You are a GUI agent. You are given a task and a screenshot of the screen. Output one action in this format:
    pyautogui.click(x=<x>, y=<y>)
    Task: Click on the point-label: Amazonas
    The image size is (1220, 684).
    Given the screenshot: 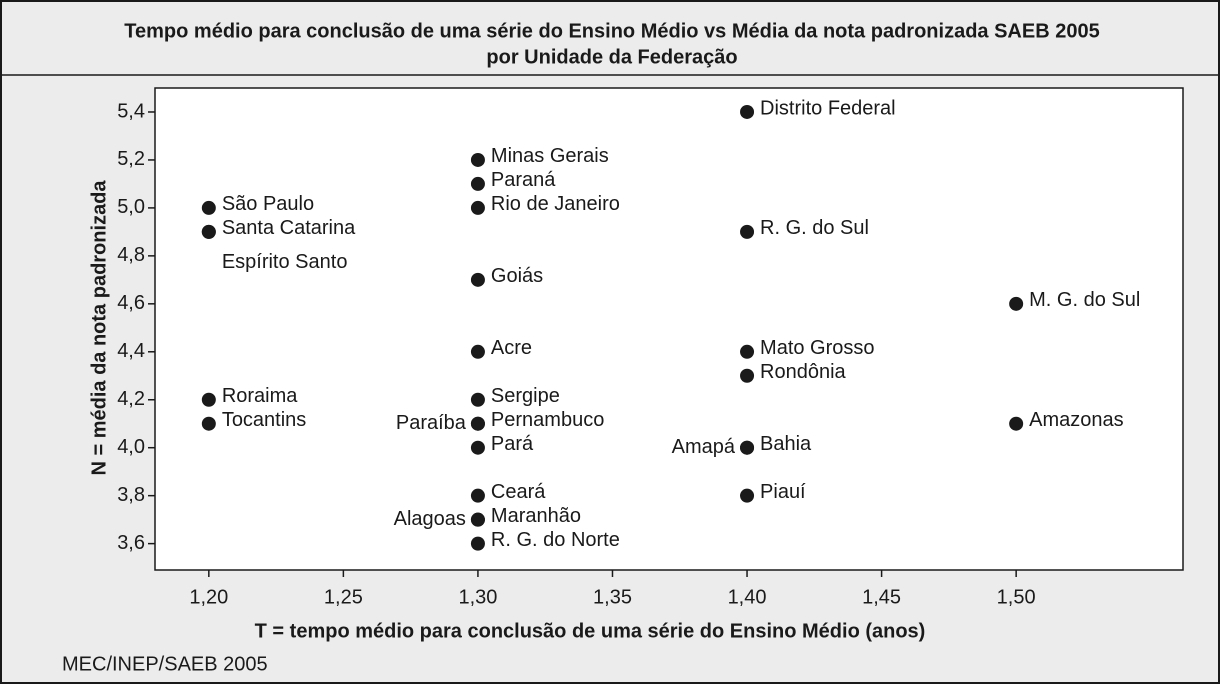 What is the action you would take?
    pyautogui.click(x=1076, y=420)
    